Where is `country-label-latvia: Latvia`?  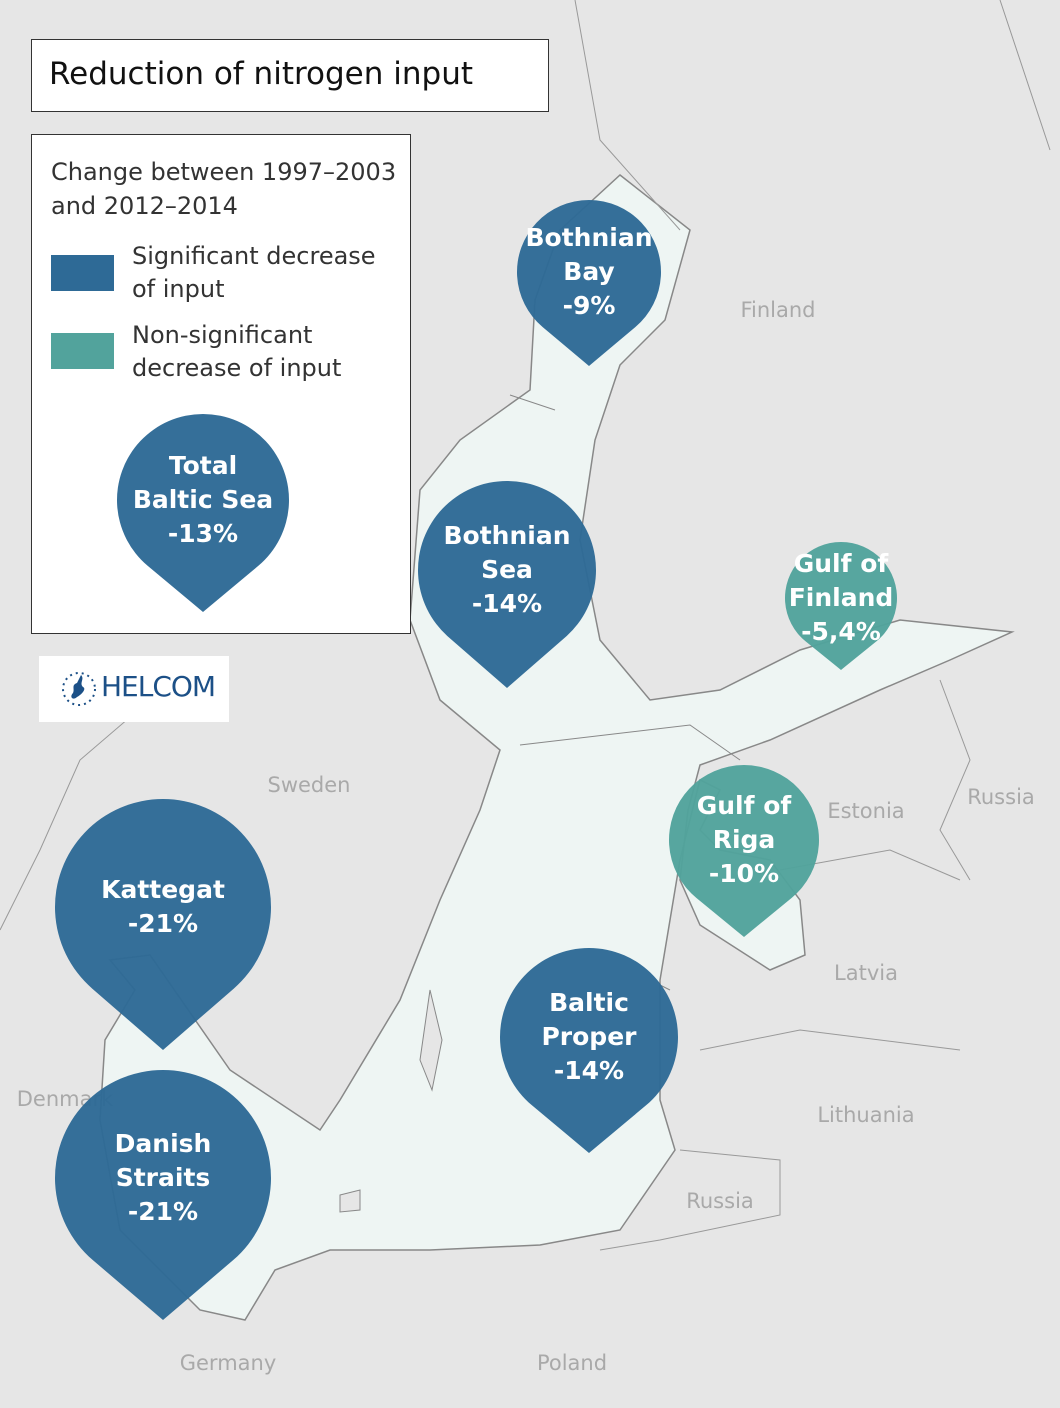 country-label-latvia: Latvia is located at coordinates (866, 973).